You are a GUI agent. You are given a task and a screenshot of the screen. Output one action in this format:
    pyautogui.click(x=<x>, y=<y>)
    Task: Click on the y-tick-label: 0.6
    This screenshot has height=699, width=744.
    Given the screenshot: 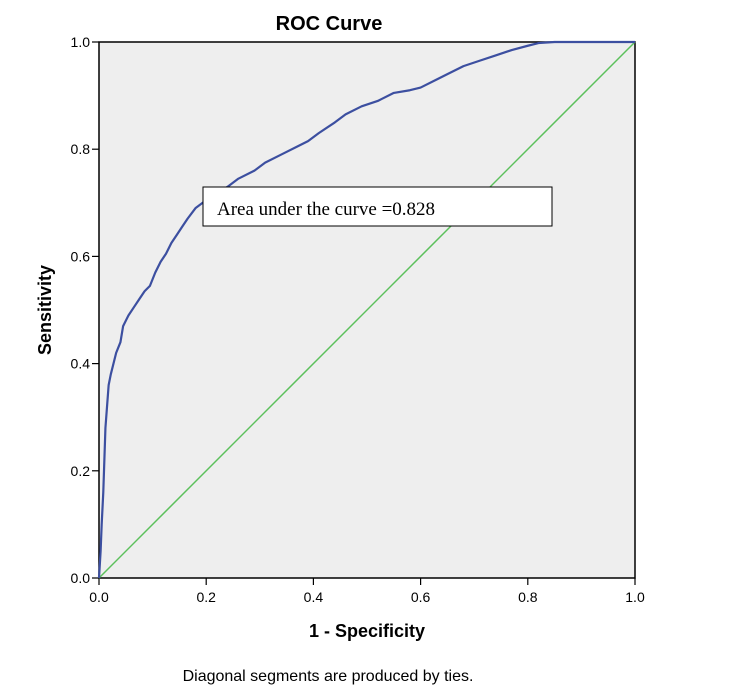 What is the action you would take?
    pyautogui.click(x=81, y=256)
    